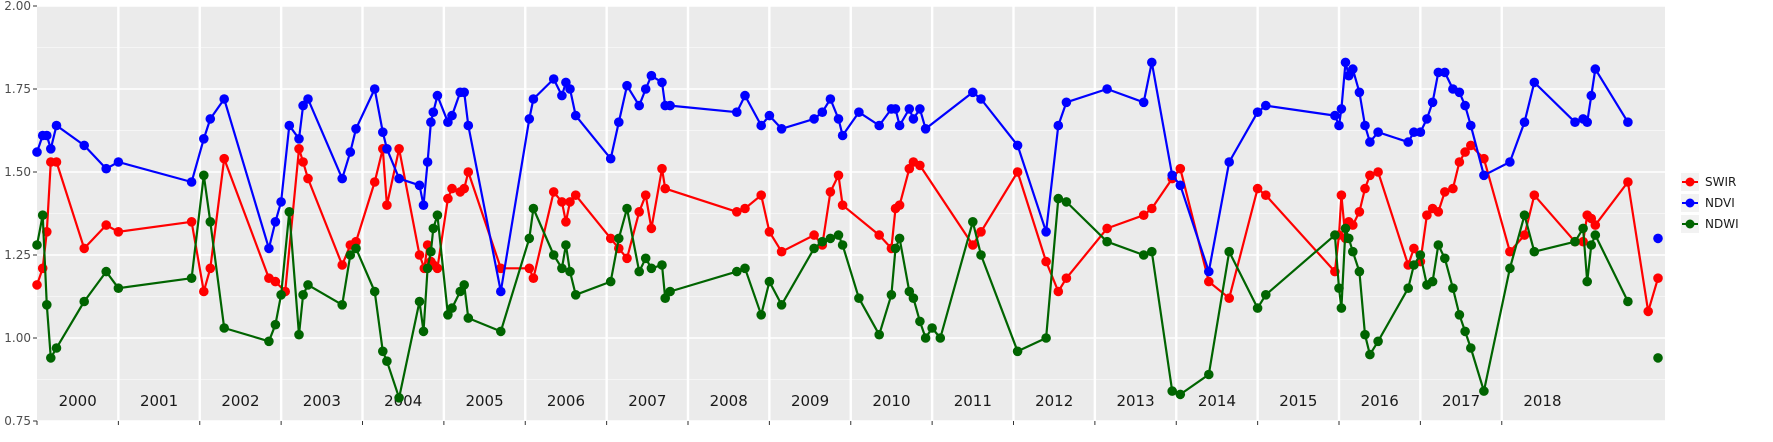 The image size is (1773, 442). I want to click on year-label: 2018, so click(1542, 401).